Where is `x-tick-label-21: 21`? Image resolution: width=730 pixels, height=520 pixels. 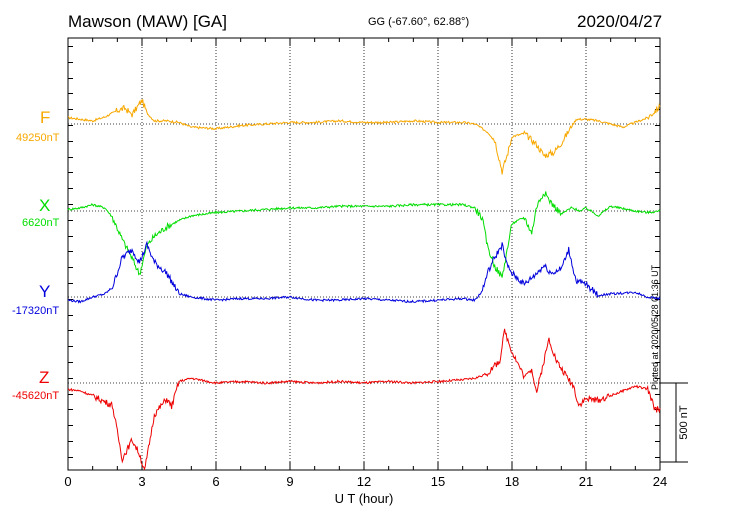
x-tick-label-21: 21 is located at coordinates (586, 481).